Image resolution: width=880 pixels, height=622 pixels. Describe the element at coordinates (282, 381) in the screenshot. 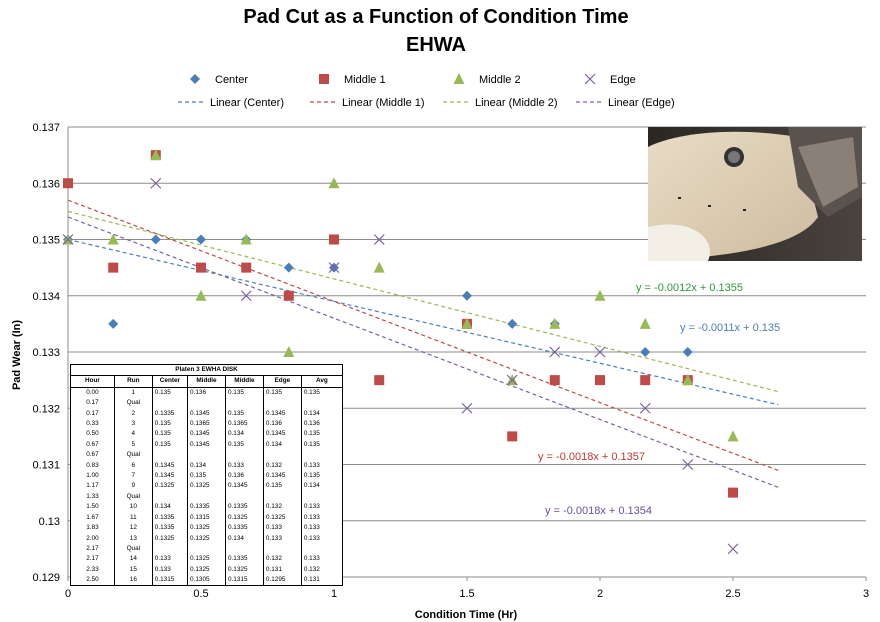

I see `table-header-cell: Edge` at that location.